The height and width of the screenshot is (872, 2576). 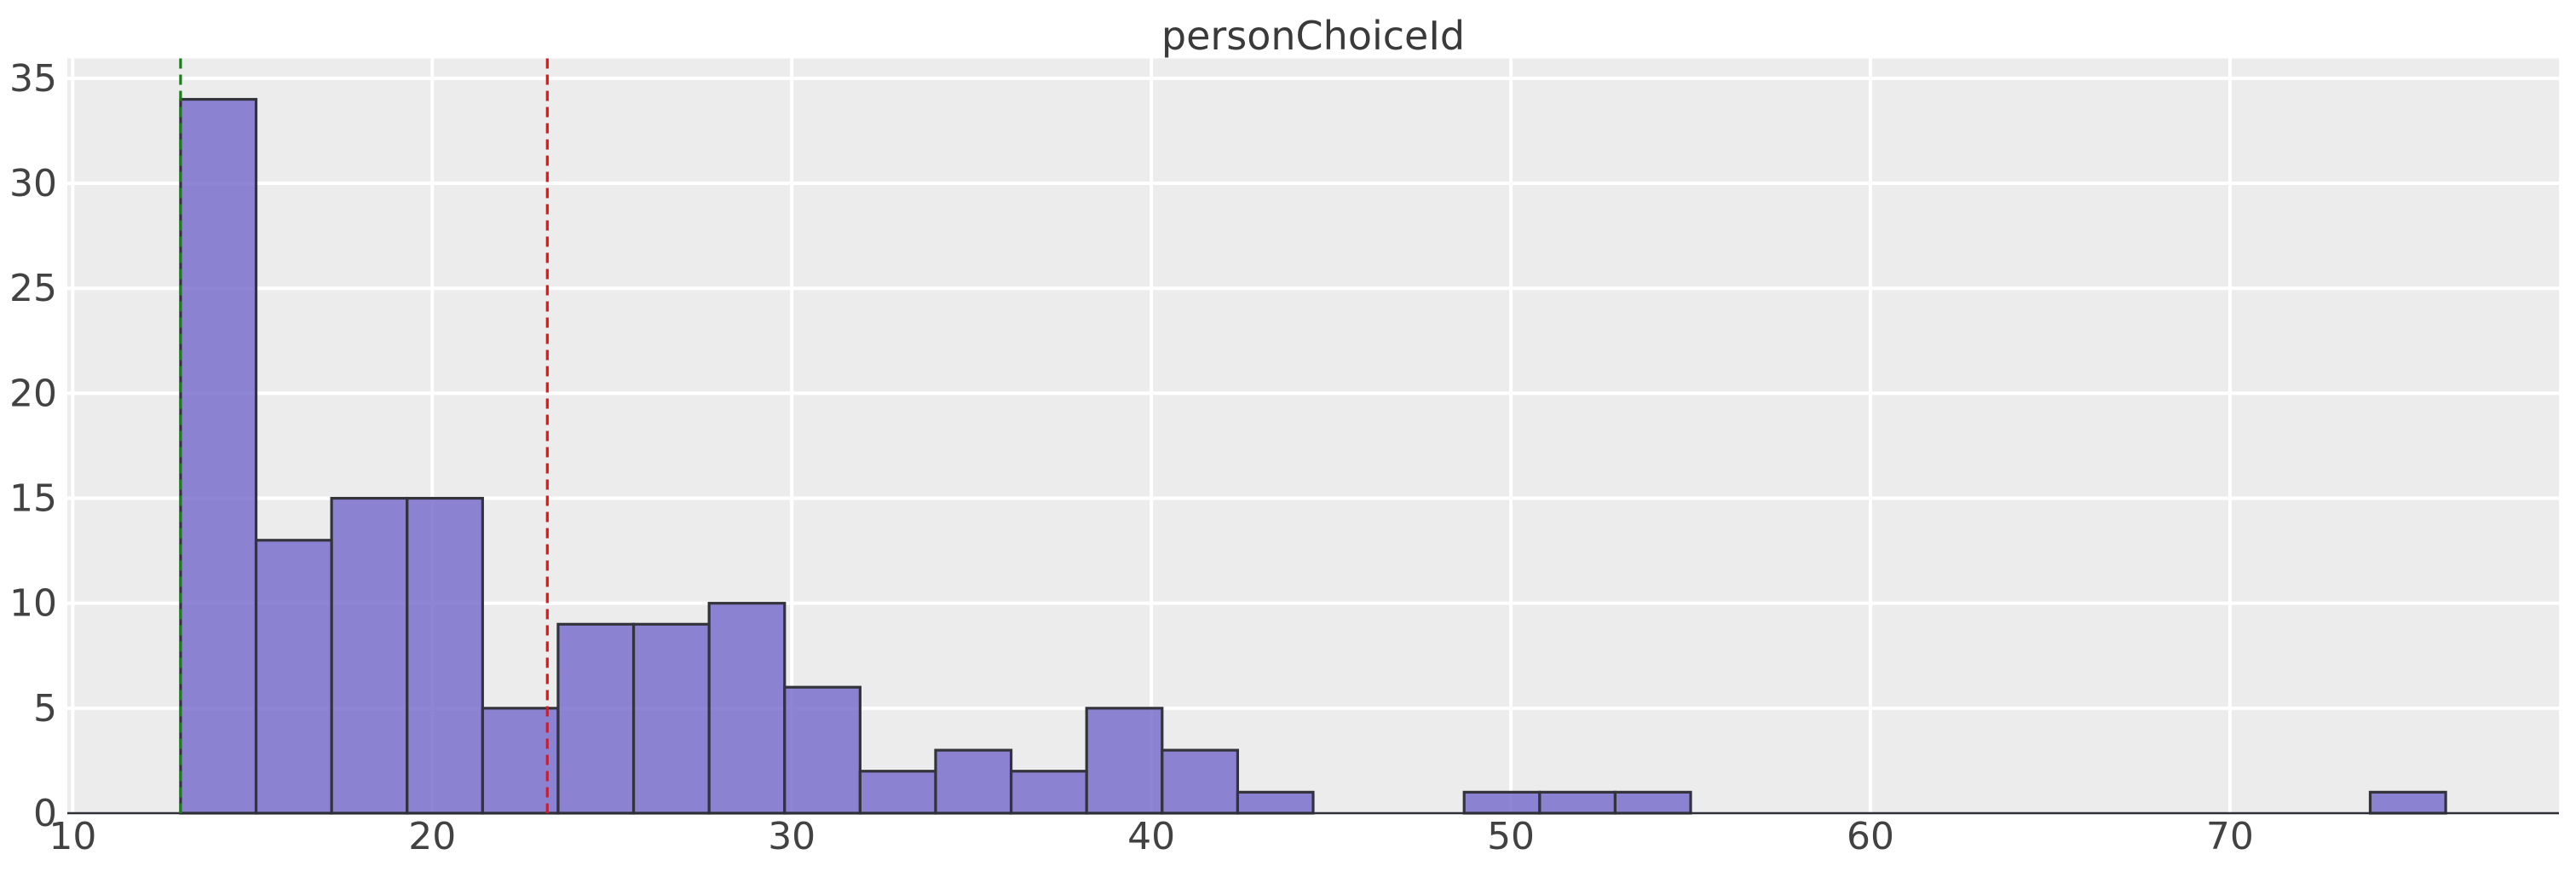 I want to click on x-tick-label: 70, so click(x=2230, y=837).